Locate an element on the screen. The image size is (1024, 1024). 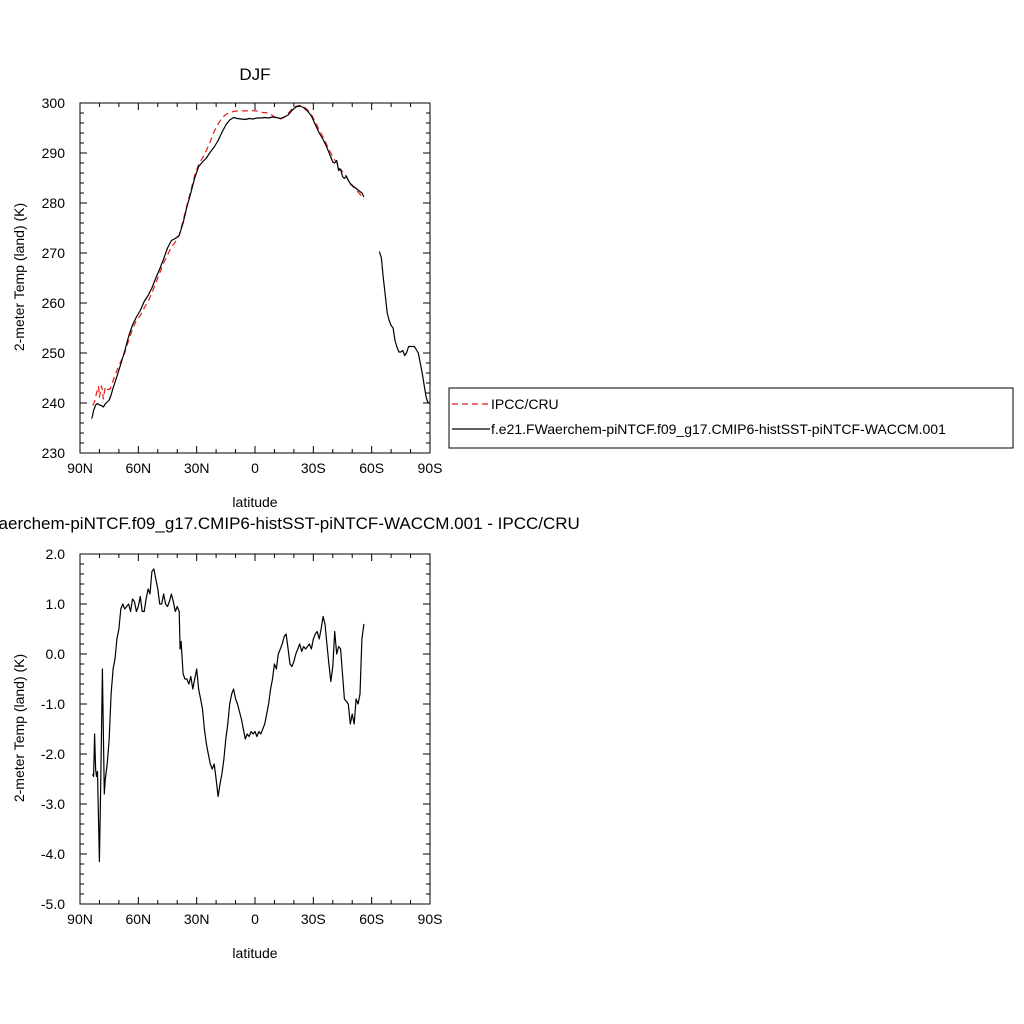
top-y-tick-label: 270 is located at coordinates (54, 253).